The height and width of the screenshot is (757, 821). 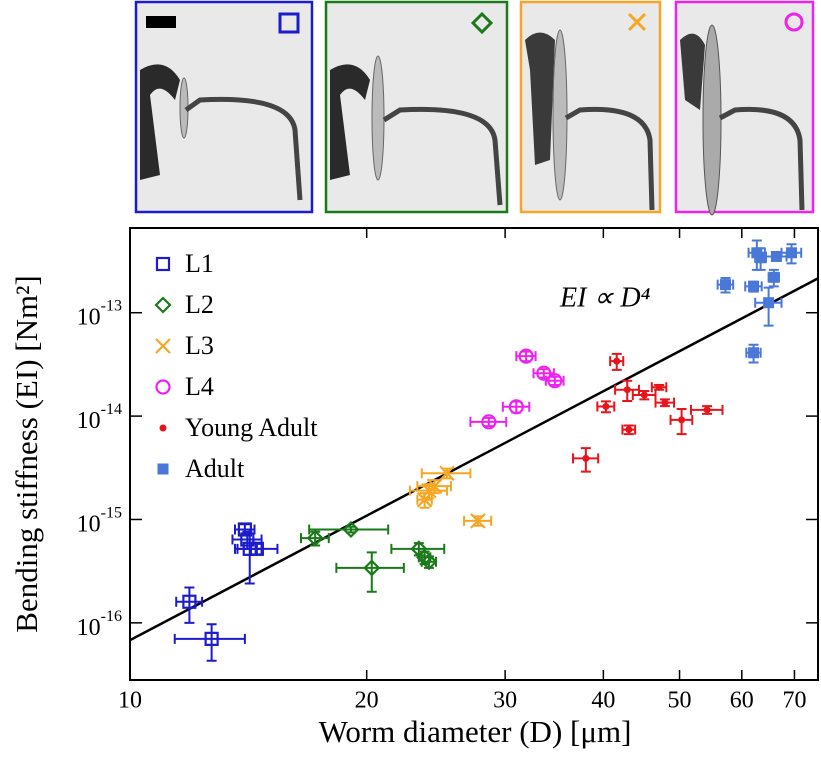 I want to click on fit-annotation: EI ∝ D⁴, so click(x=605, y=297).